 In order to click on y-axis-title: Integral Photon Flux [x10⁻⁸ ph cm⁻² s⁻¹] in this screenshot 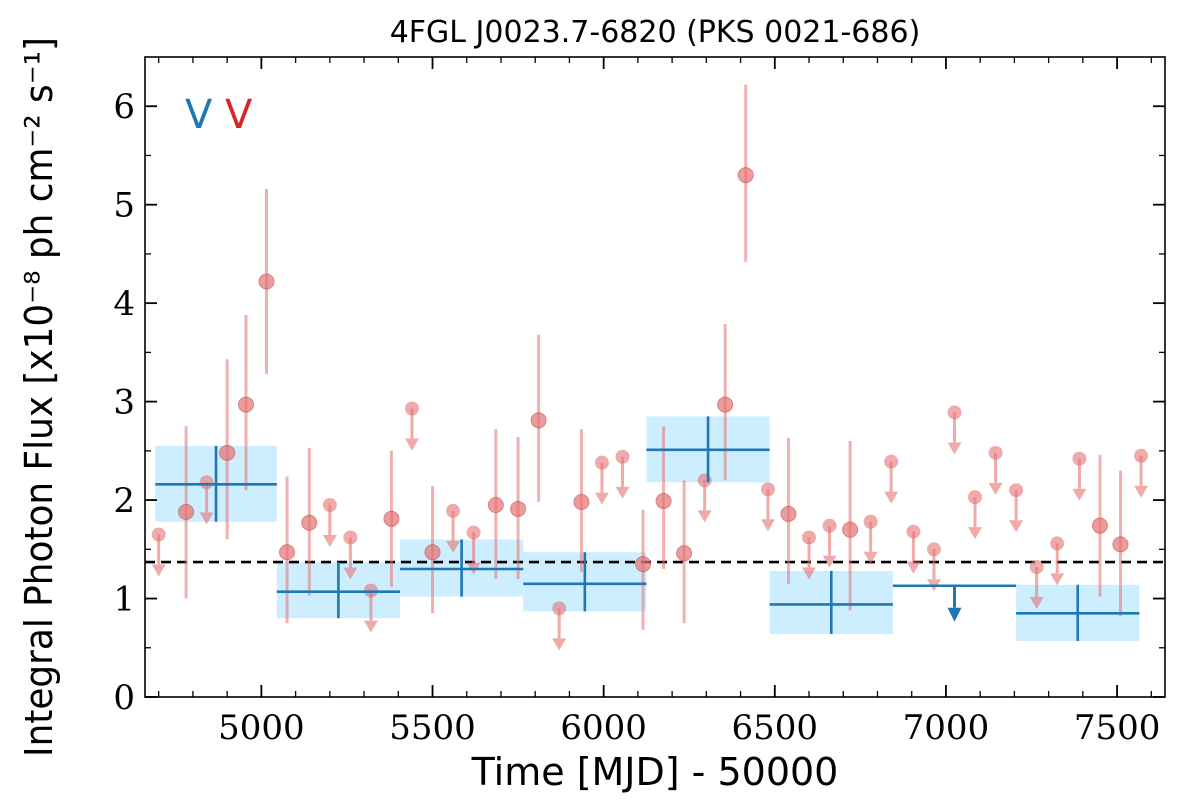, I will do `click(39, 397)`.